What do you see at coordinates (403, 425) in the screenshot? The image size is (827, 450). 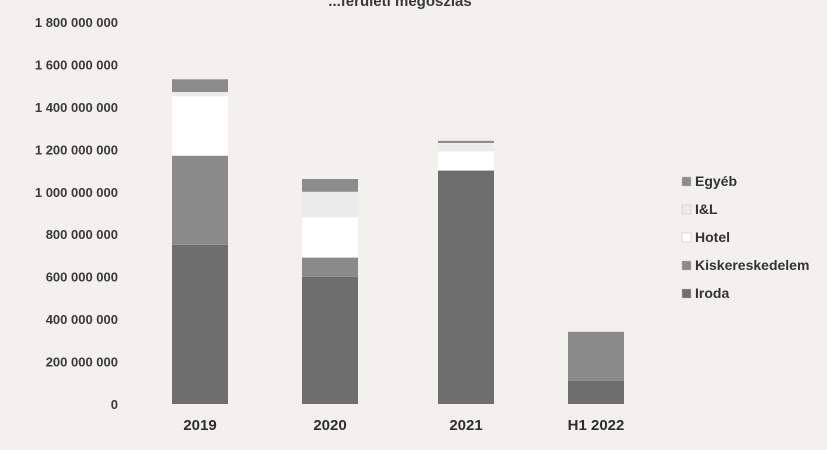 I see `x-axis: 2019 2020 2021 H1 2022` at bounding box center [403, 425].